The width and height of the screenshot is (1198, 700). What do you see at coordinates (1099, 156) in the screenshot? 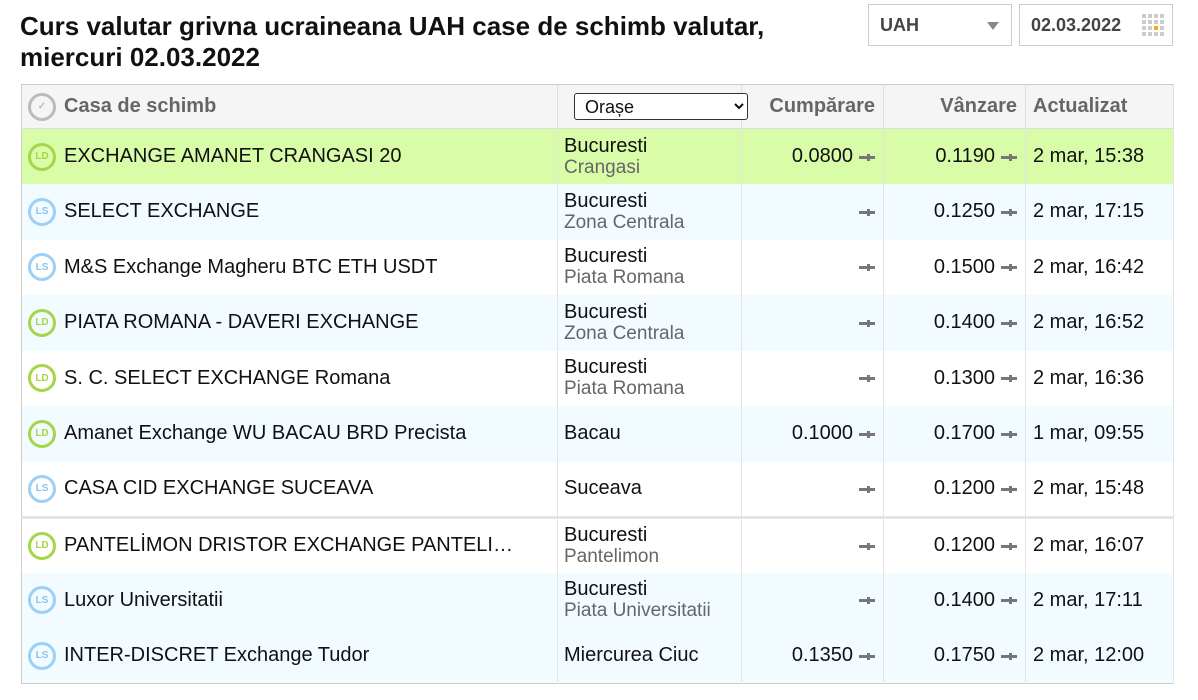
I see `updated-time: 2 mar, 15:38` at bounding box center [1099, 156].